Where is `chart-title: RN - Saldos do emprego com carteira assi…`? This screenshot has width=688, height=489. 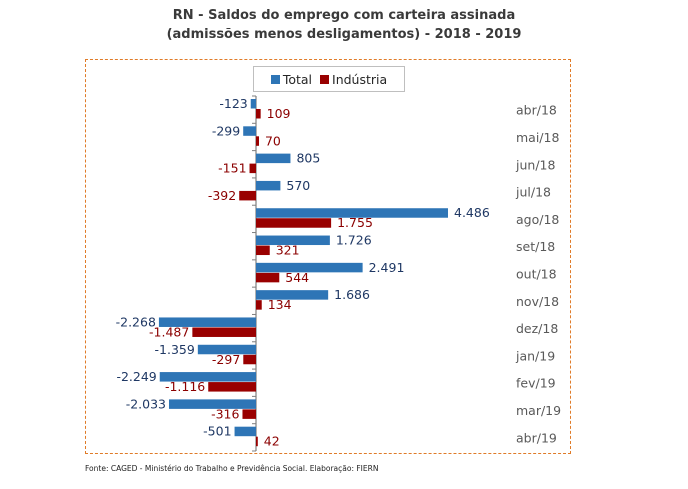
chart-title: RN - Saldos do emprego com carteira assi… is located at coordinates (344, 15).